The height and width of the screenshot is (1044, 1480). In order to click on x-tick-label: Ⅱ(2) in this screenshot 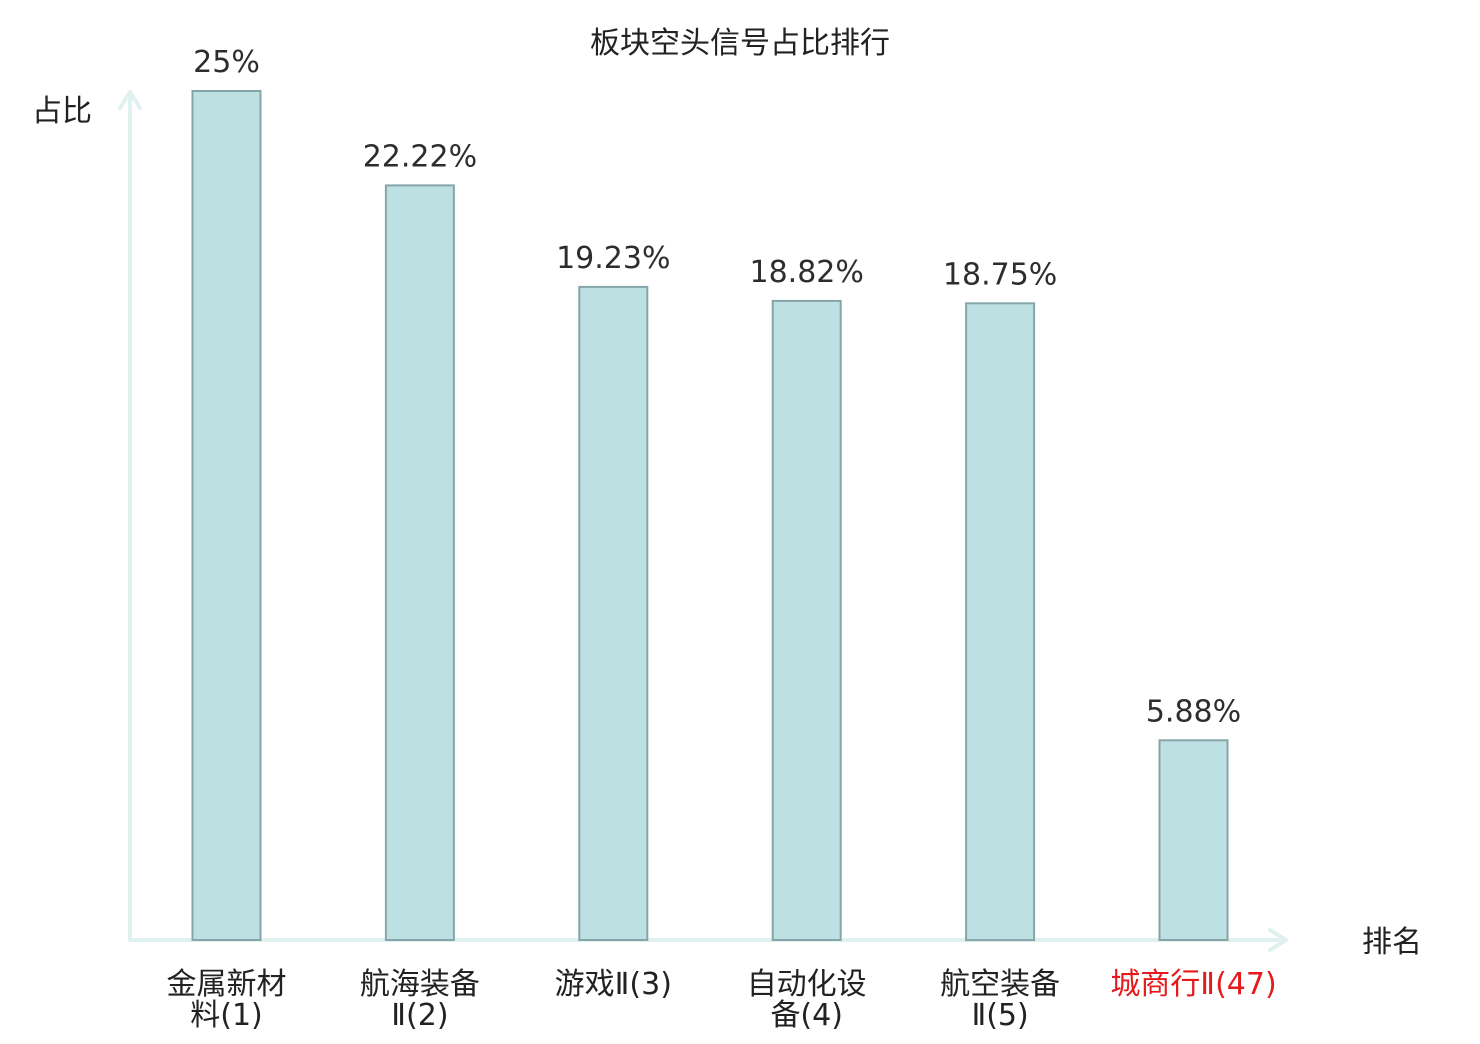, I will do `click(419, 1015)`.